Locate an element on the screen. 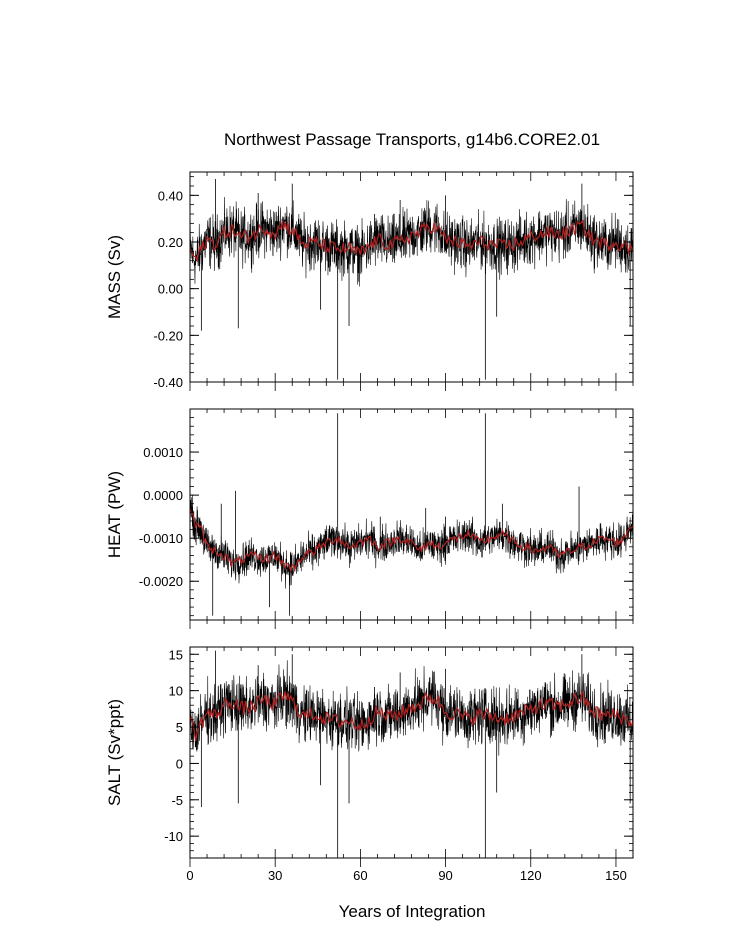 Image resolution: width=733 pixels, height=950 pixels. y-tick-label: 0.0010 is located at coordinates (163, 452).